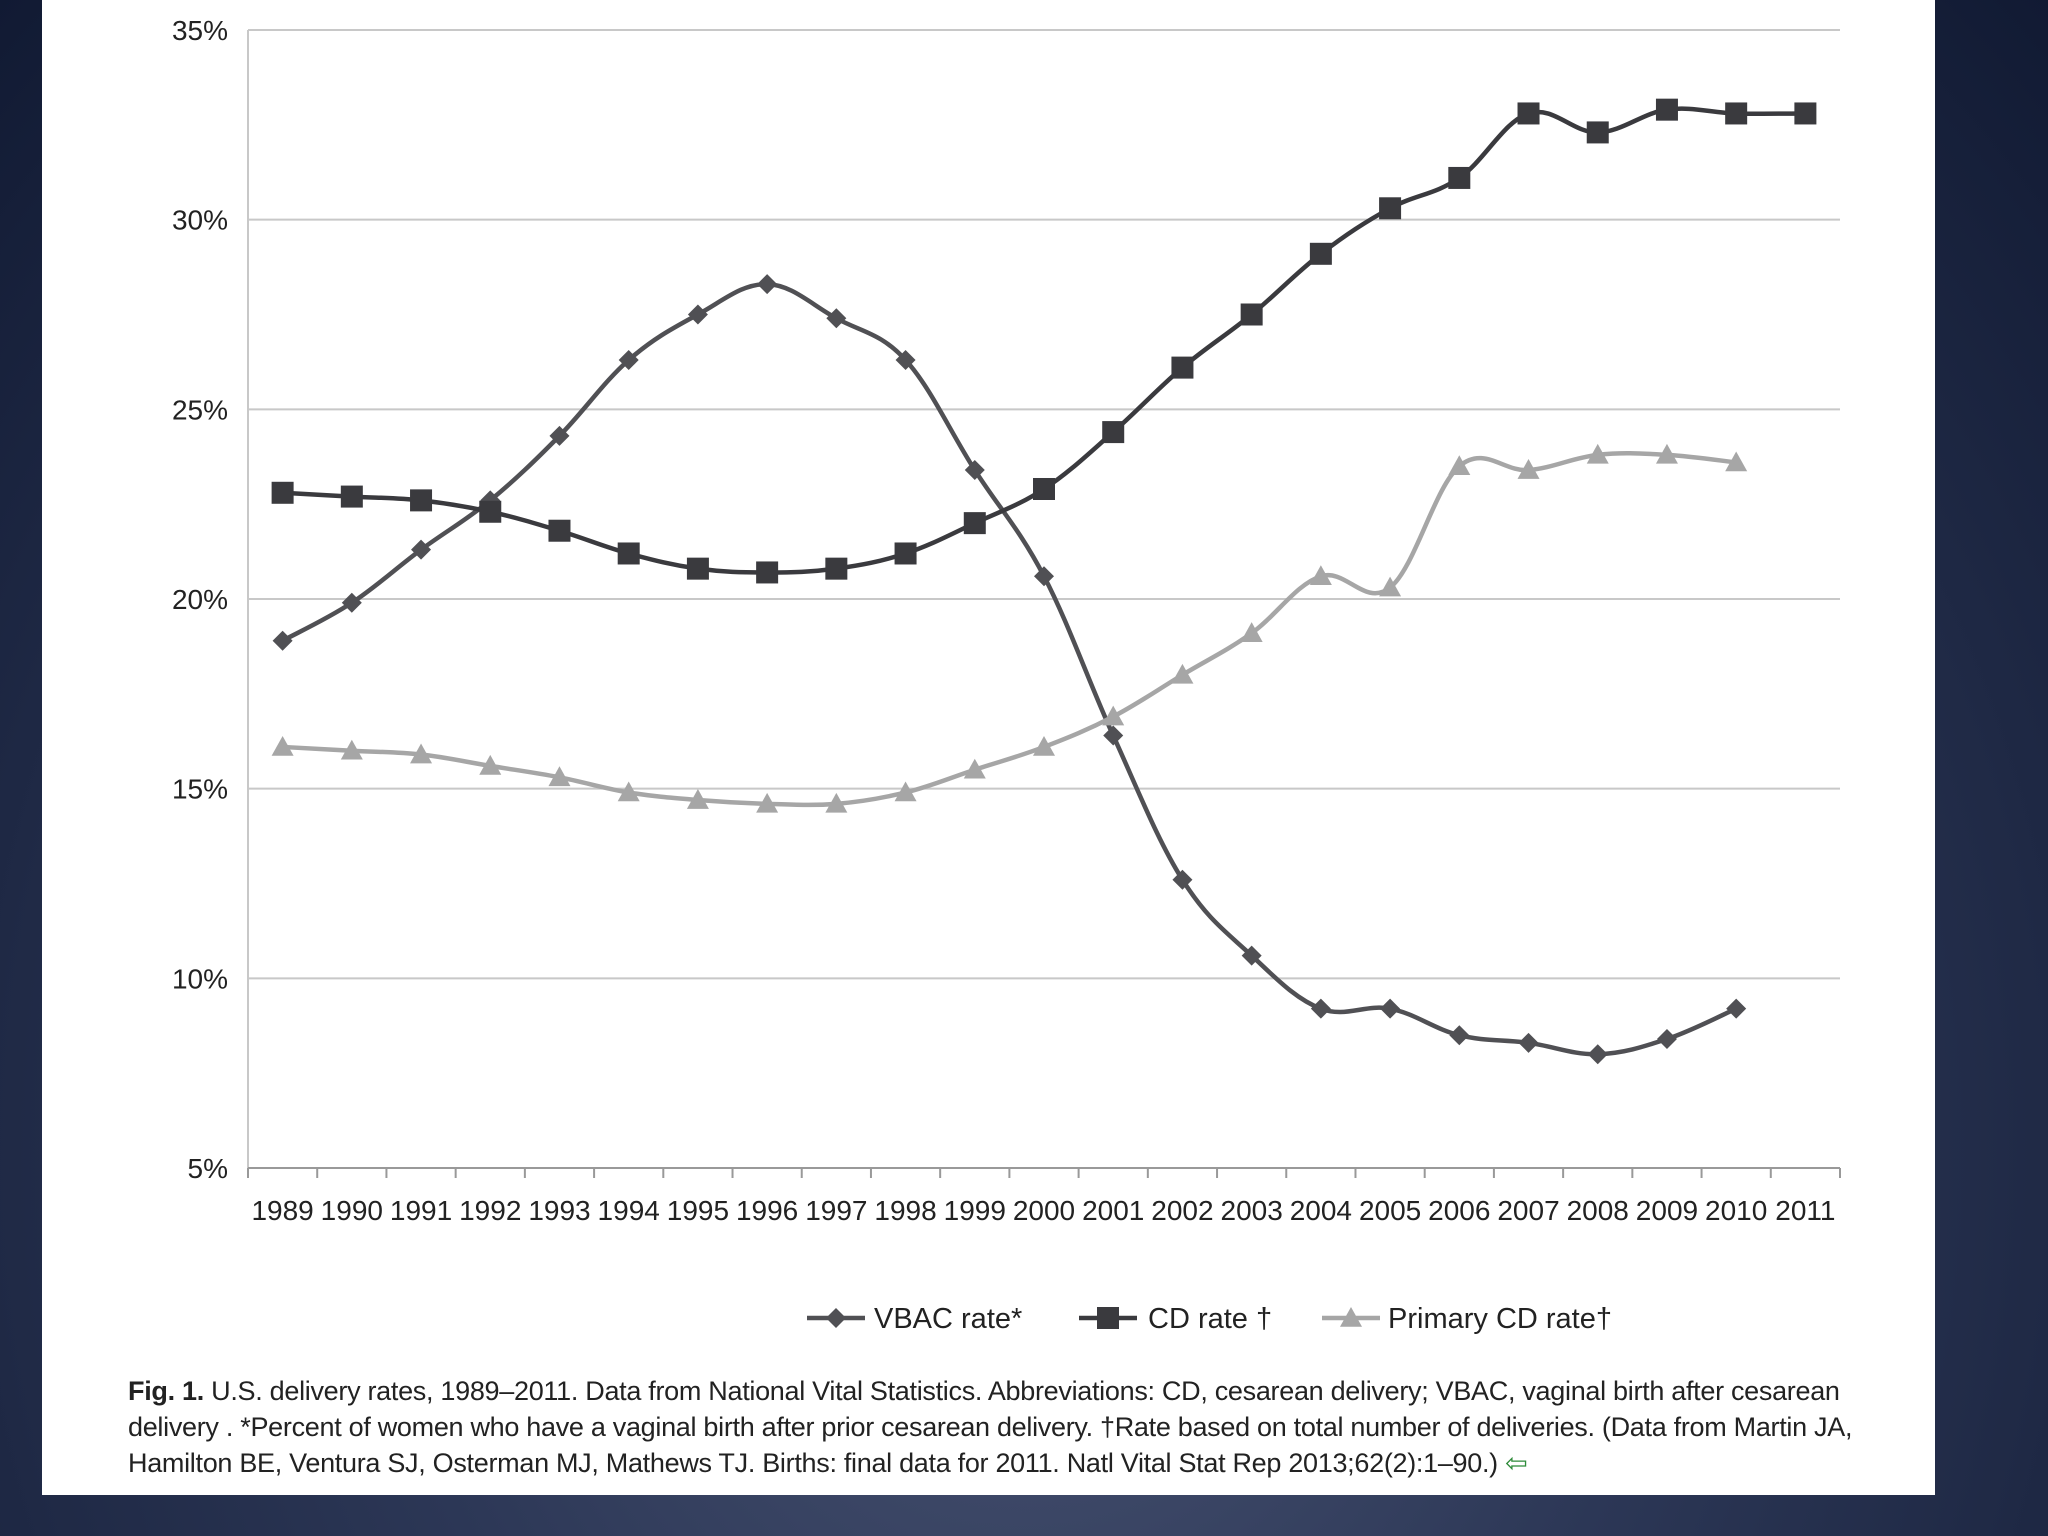  I want to click on x-tick-label: 1991, so click(421, 1210).